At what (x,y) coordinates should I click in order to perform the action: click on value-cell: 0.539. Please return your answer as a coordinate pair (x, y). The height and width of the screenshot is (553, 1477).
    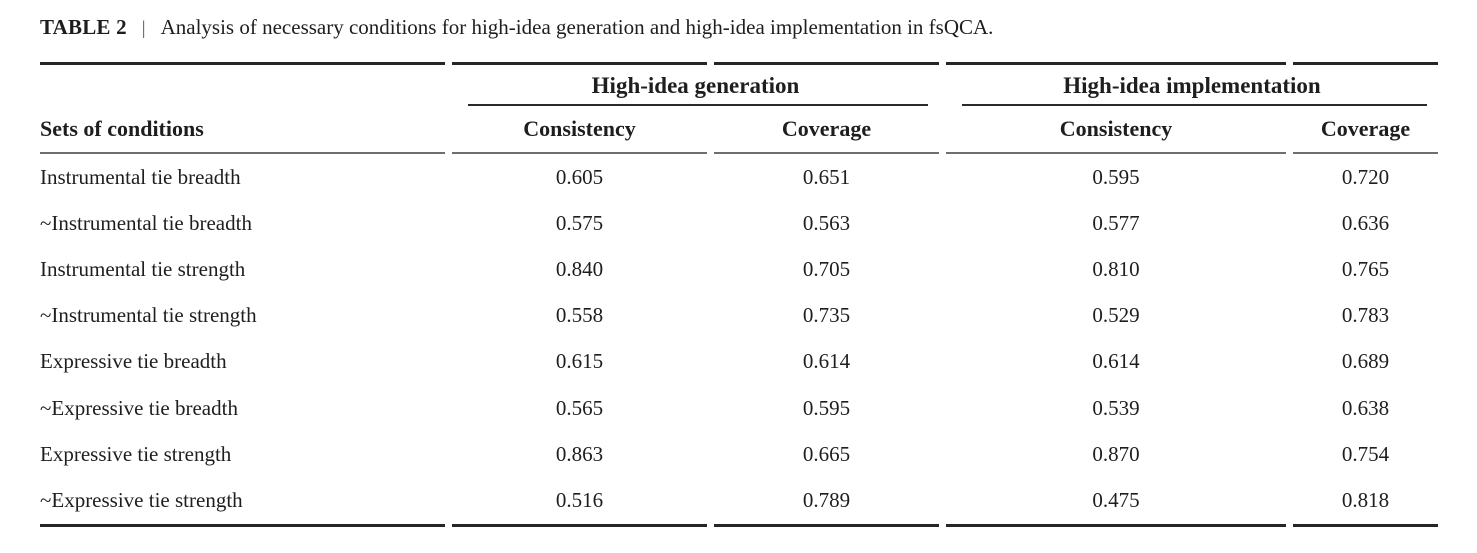
    Looking at the image, I should click on (1116, 407).